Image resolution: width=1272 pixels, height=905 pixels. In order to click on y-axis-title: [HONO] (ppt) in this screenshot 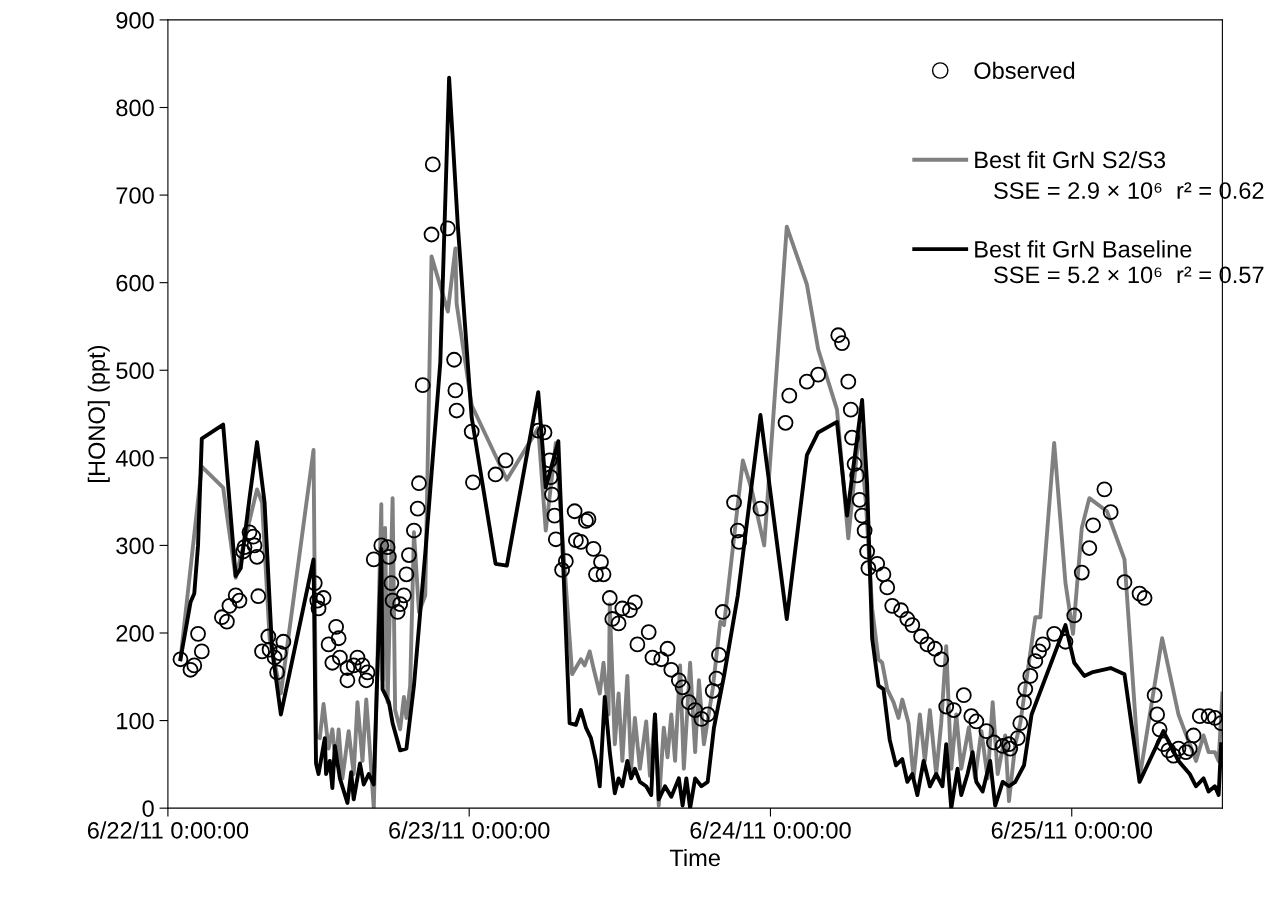, I will do `click(98, 413)`.